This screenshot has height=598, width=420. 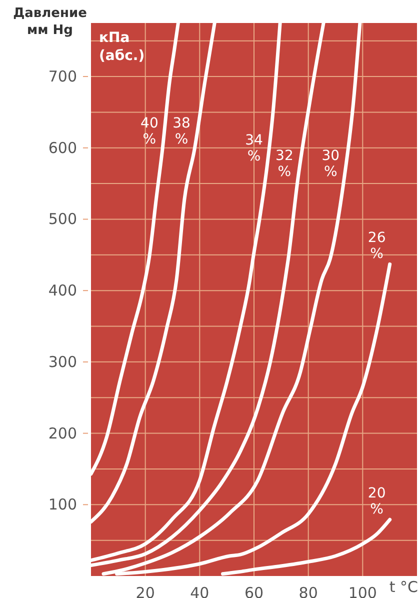 I want to click on y-tick-label: 100, so click(x=62, y=505).